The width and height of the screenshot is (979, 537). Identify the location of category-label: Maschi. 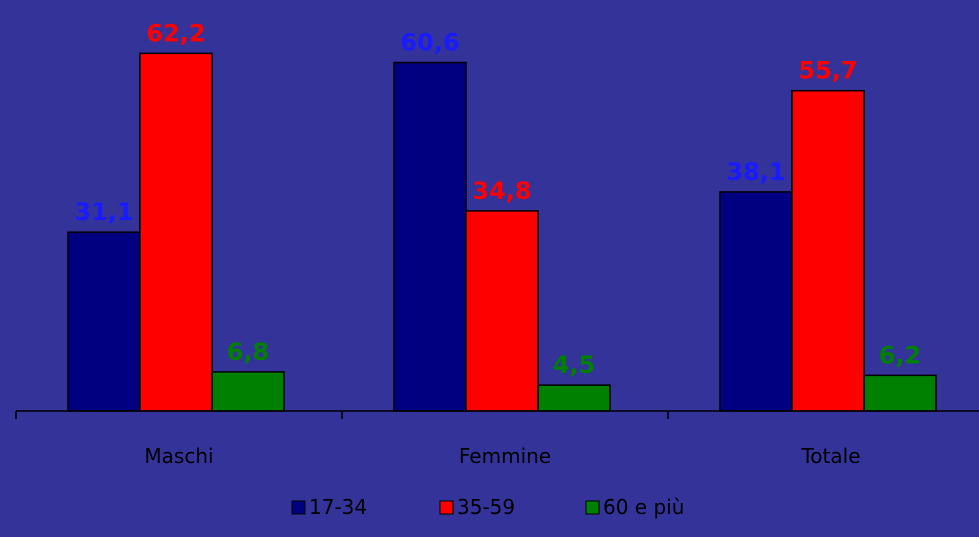
(178, 456).